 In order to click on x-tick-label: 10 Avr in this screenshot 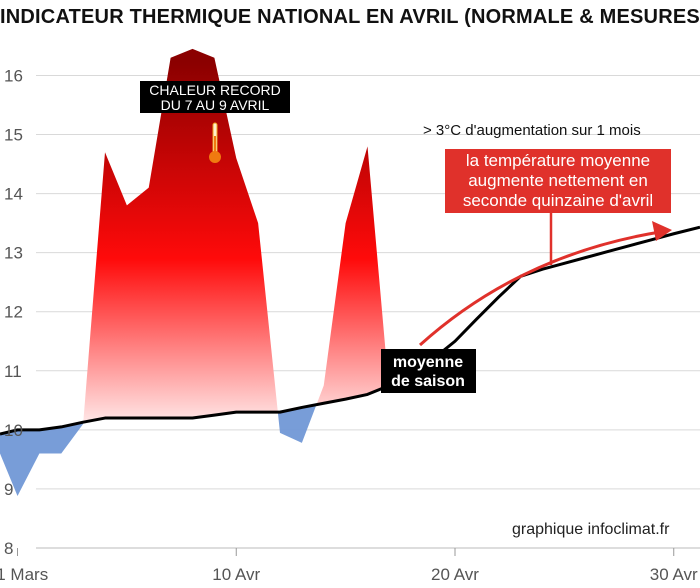, I will do `click(236, 574)`.